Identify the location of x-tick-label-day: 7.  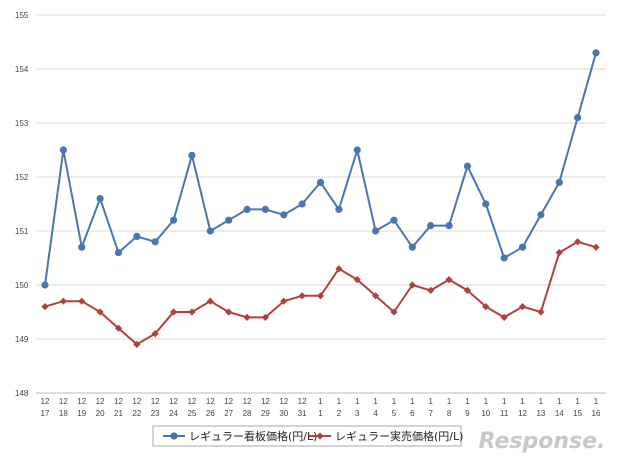
(430, 413).